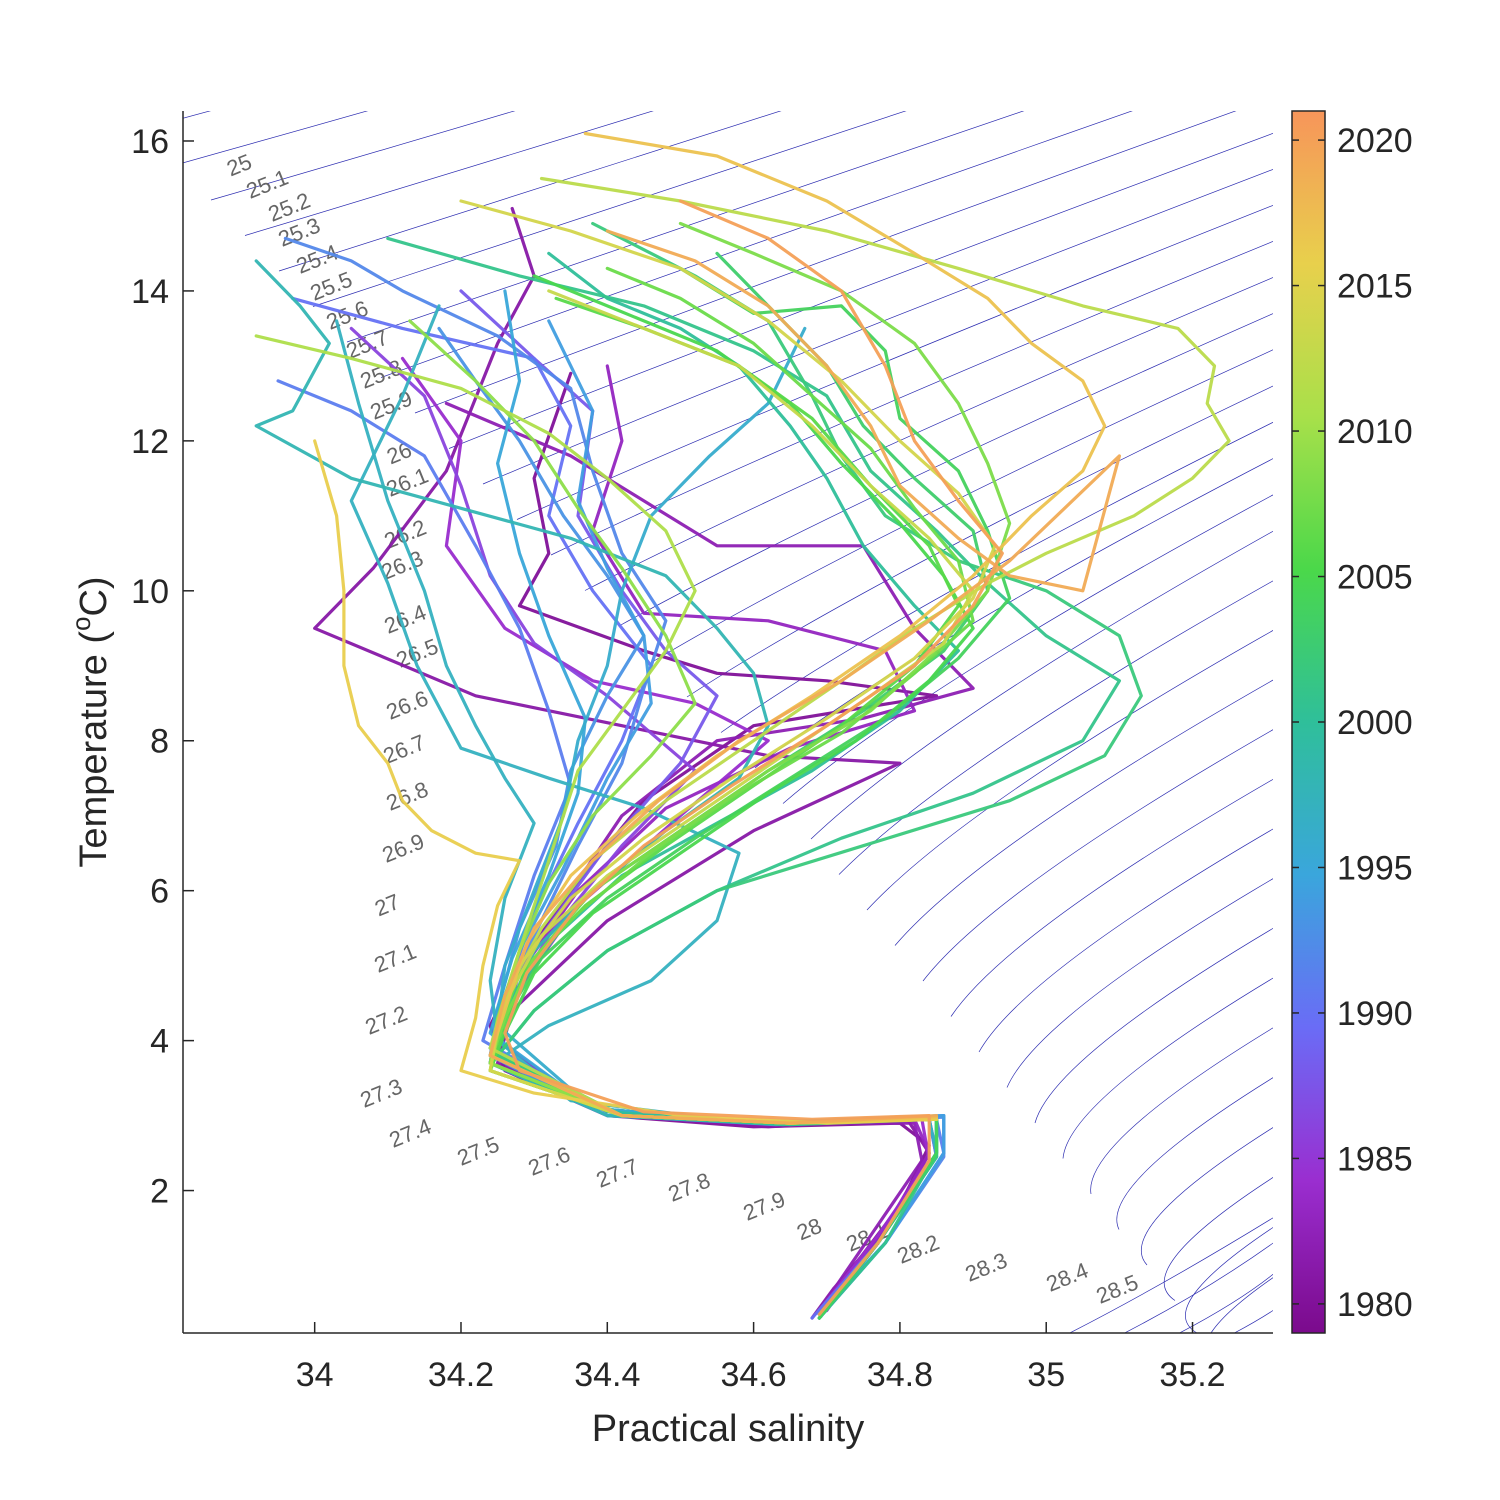  What do you see at coordinates (1046, 1375) in the screenshot?
I see `x-tick-label: 35` at bounding box center [1046, 1375].